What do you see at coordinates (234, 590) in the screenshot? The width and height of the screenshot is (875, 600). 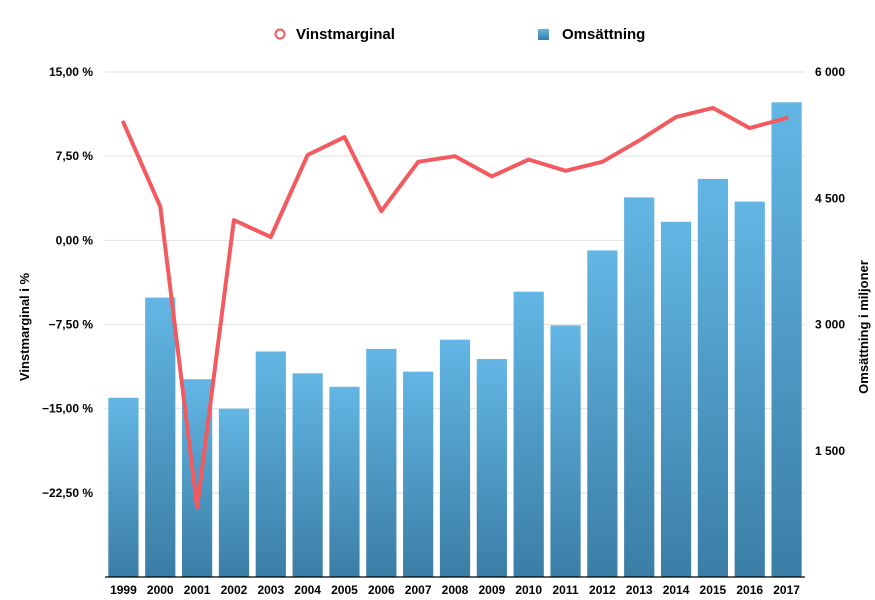 I see `x-tick-label: 2002` at bounding box center [234, 590].